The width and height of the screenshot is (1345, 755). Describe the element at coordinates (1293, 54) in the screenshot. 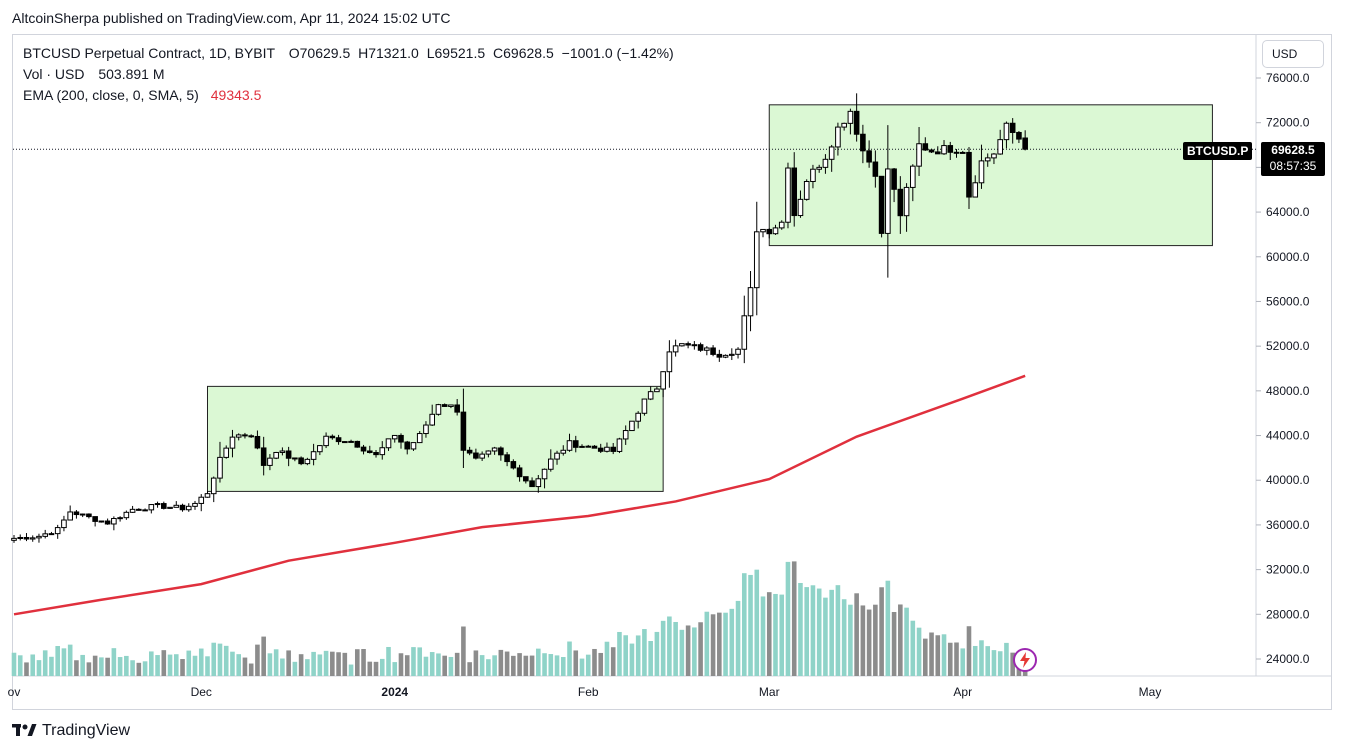

I see `currency-button: USD` at that location.